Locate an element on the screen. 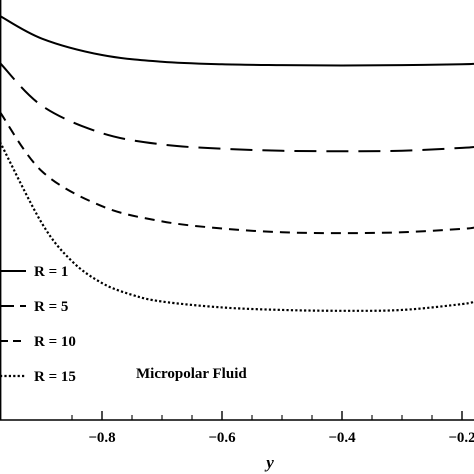 This screenshot has height=474, width=474. x-tick-label: −0.6 is located at coordinates (222, 438).